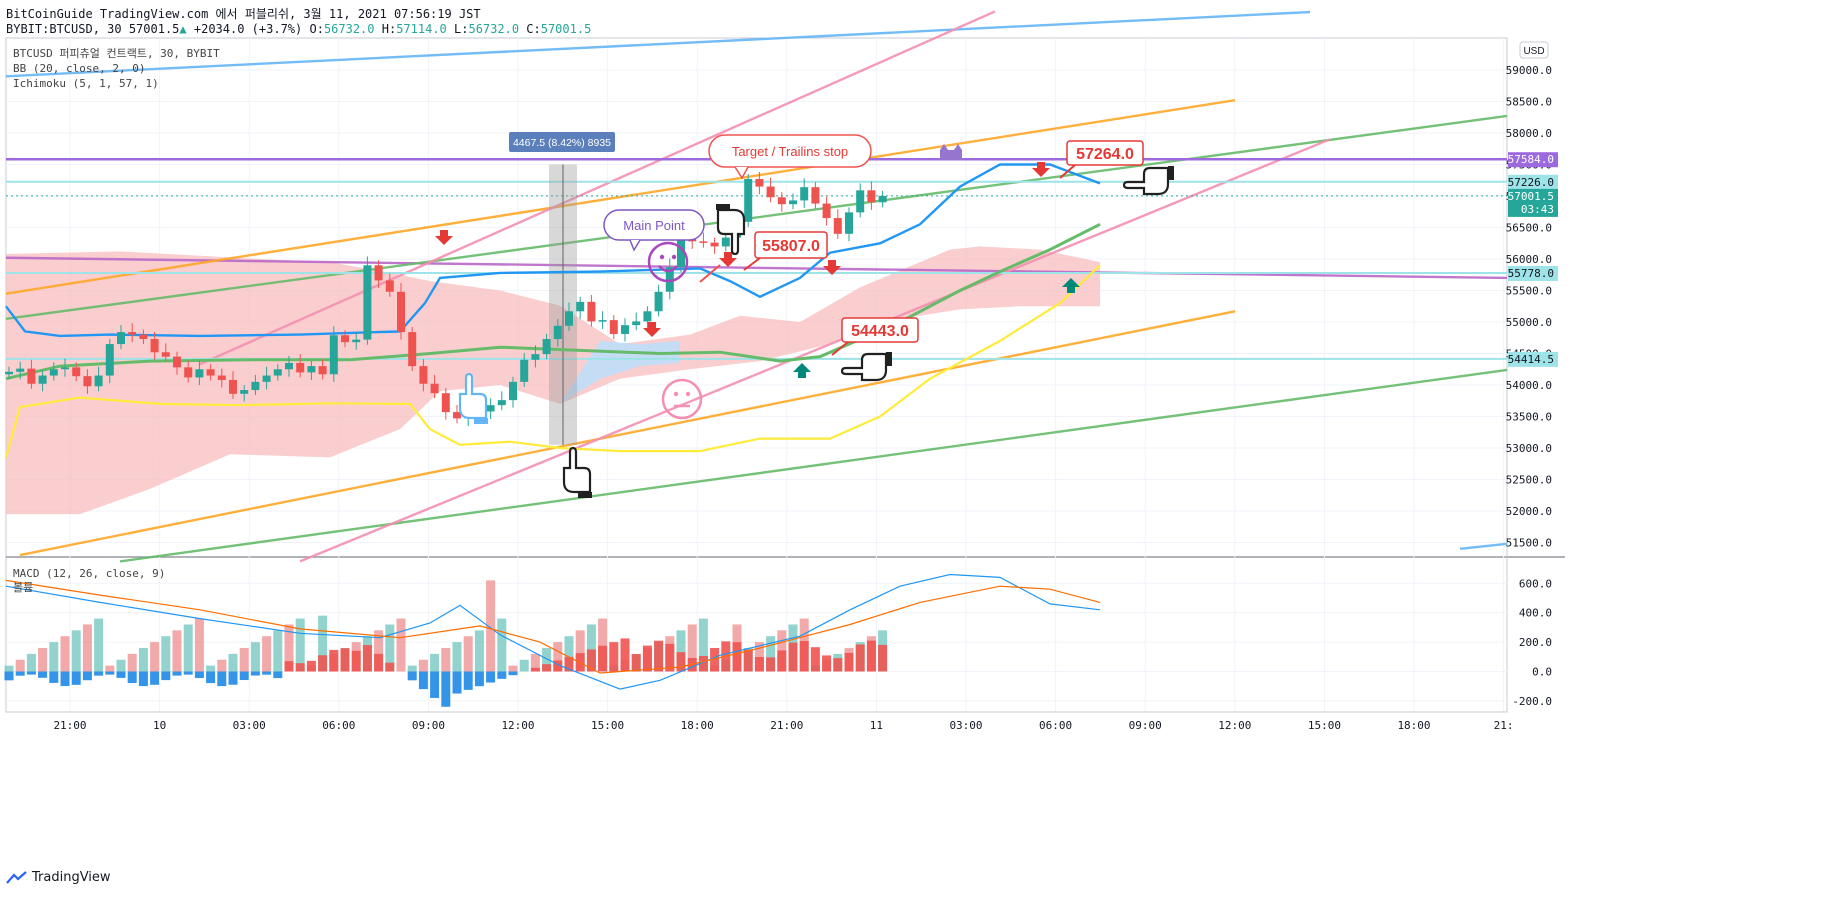  Describe the element at coordinates (1145, 725) in the screenshot. I see `time-tick-label: 09:00` at that location.